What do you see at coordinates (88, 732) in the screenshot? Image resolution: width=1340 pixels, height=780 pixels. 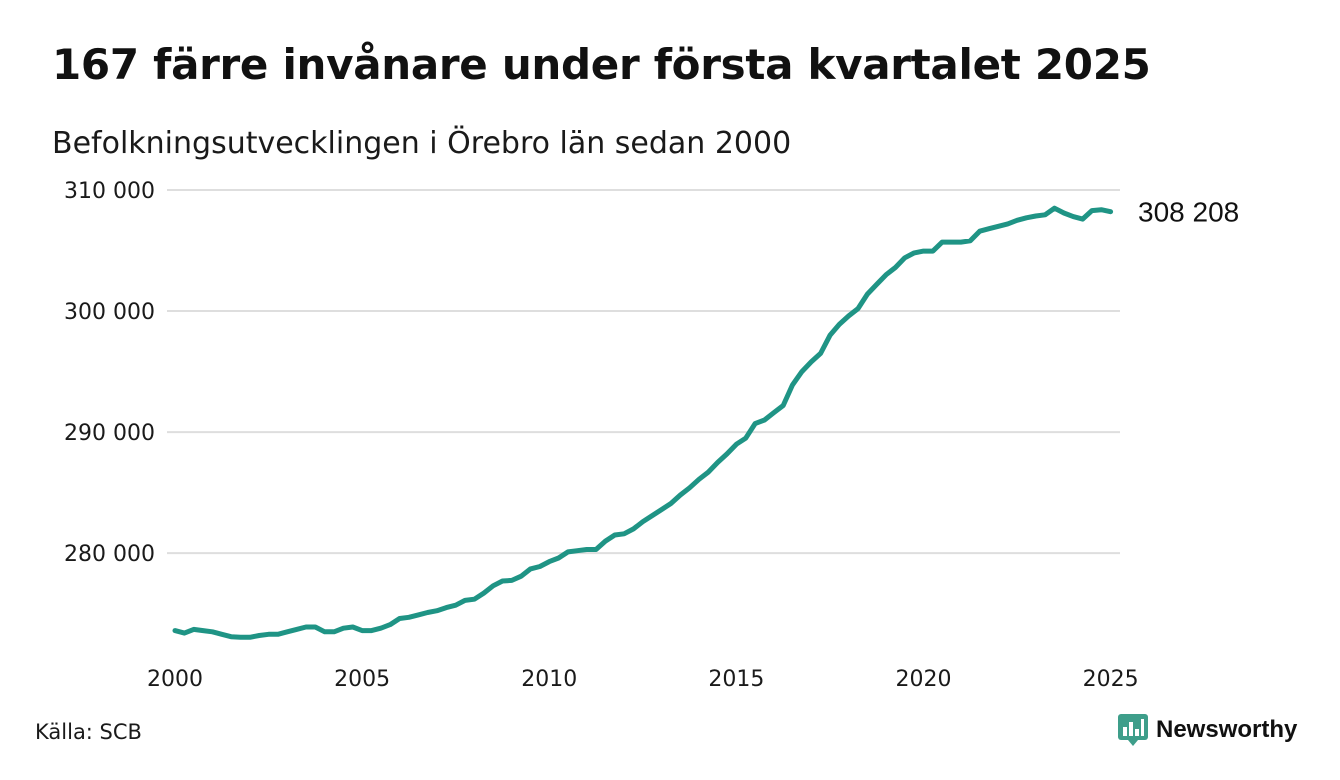 I see `source-note: Källa: SCB` at bounding box center [88, 732].